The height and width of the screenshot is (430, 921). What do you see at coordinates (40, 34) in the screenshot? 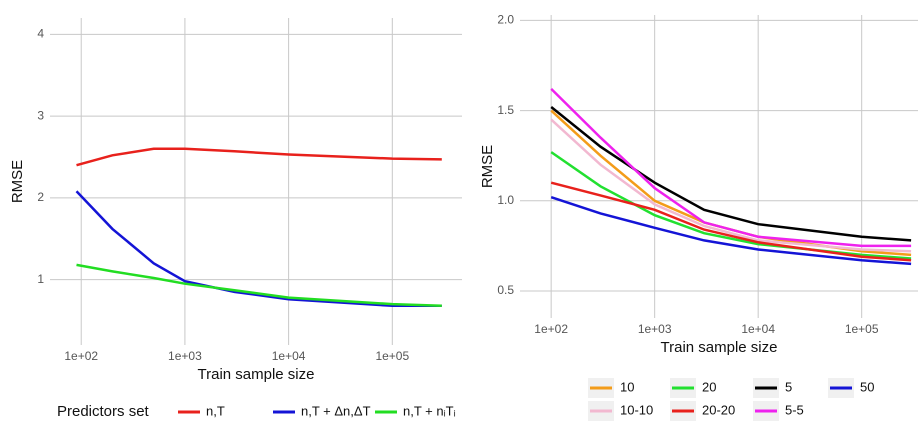
I see `y-tick-label: 4` at bounding box center [40, 34].